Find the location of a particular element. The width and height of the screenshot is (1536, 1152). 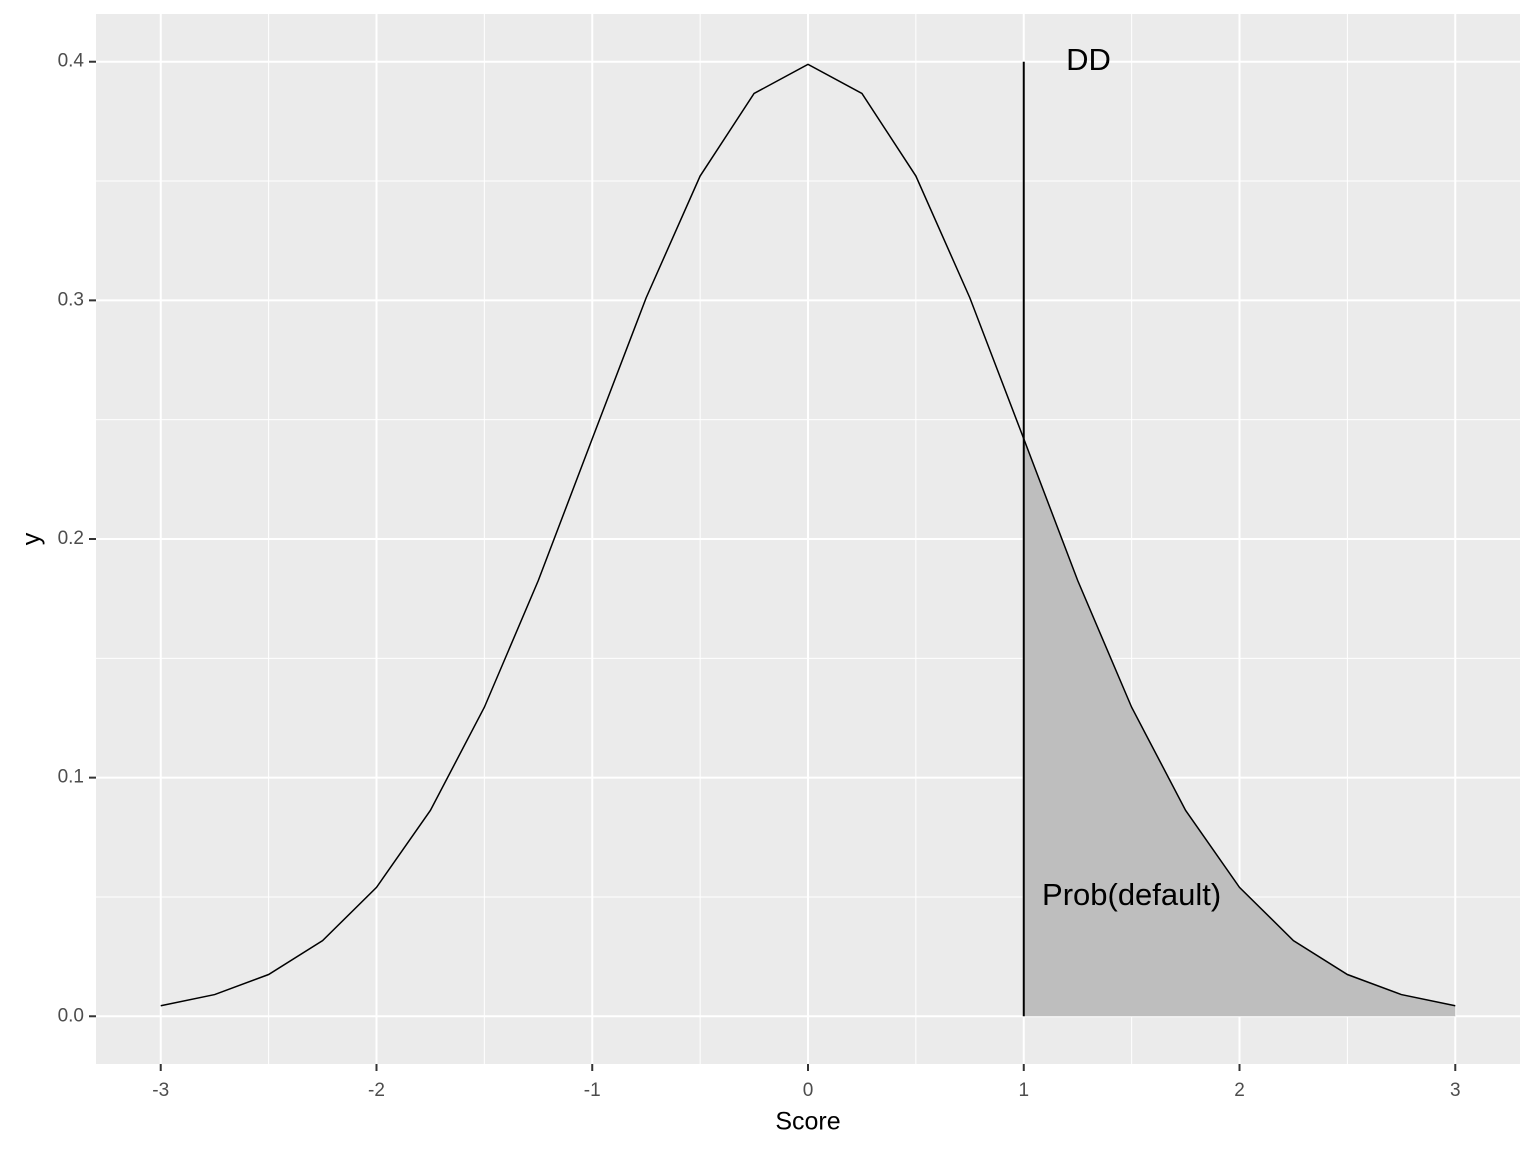

x-tick-label: 3 is located at coordinates (1455, 1090).